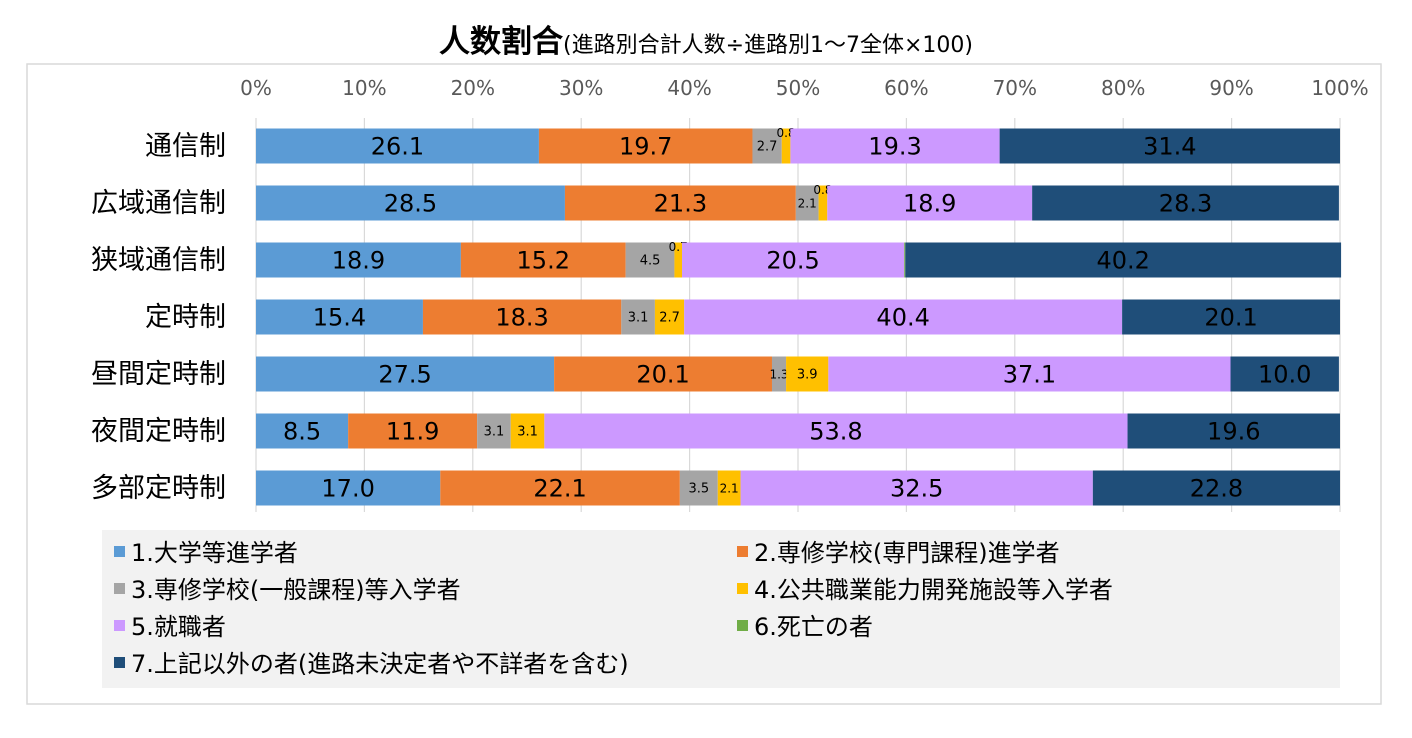  What do you see at coordinates (1339, 88) in the screenshot?
I see `x-tick-label: 100%` at bounding box center [1339, 88].